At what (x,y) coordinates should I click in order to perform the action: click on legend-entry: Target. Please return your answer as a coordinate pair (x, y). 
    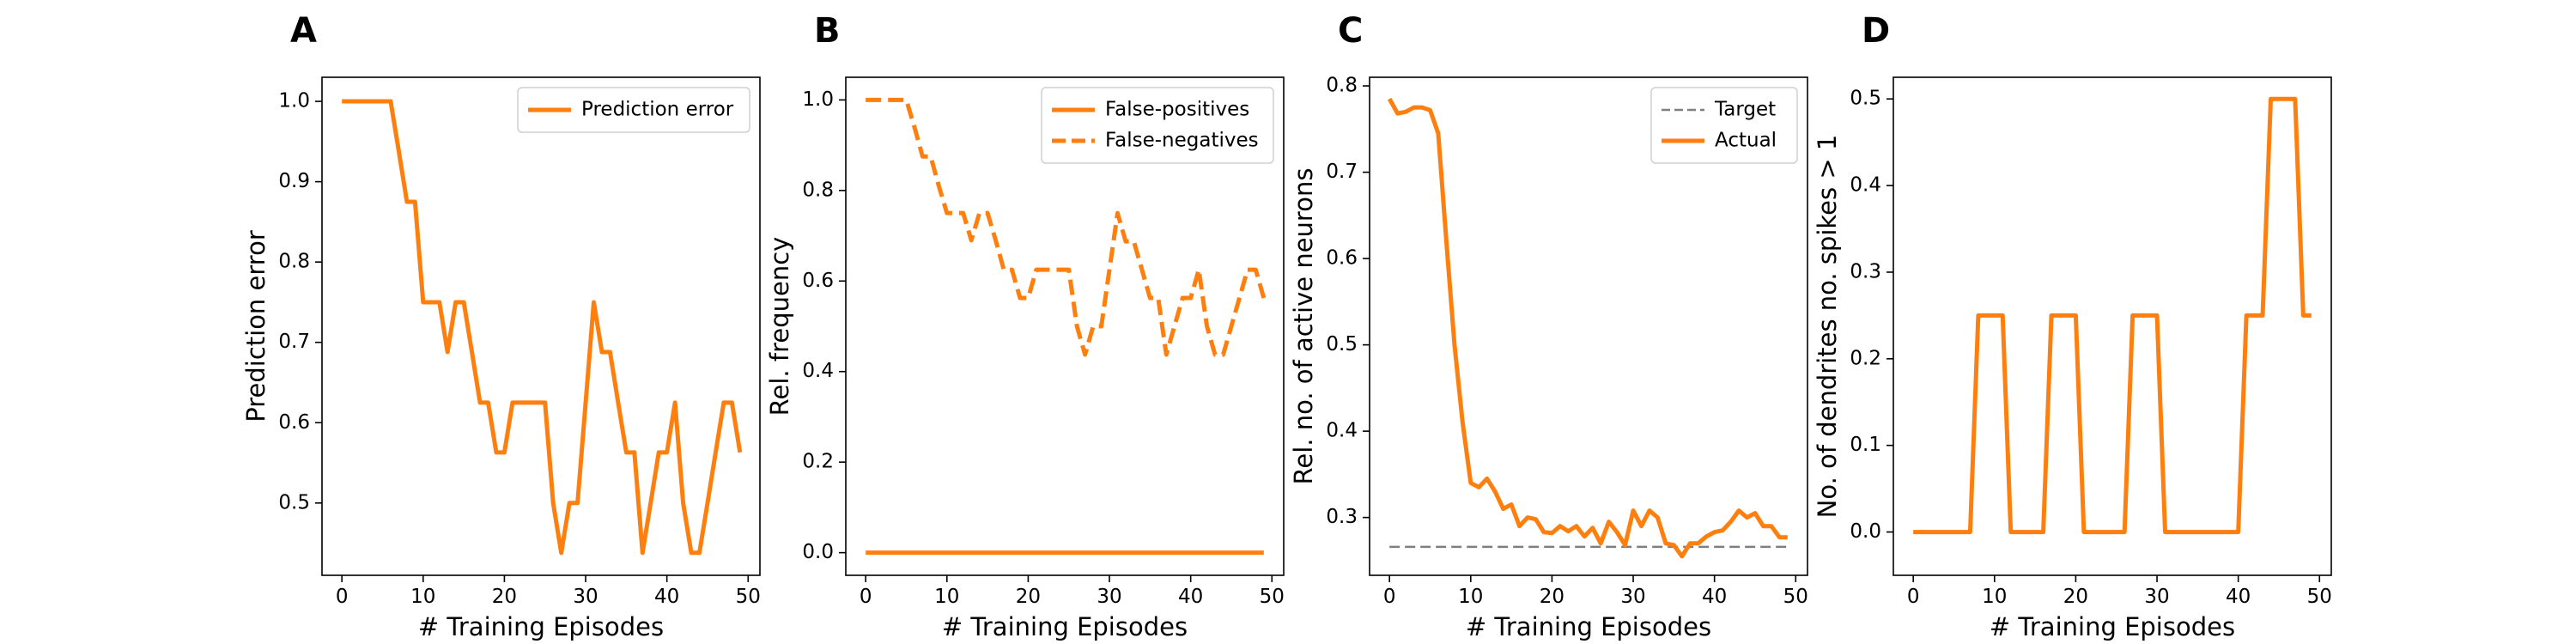
    Looking at the image, I should click on (1745, 110).